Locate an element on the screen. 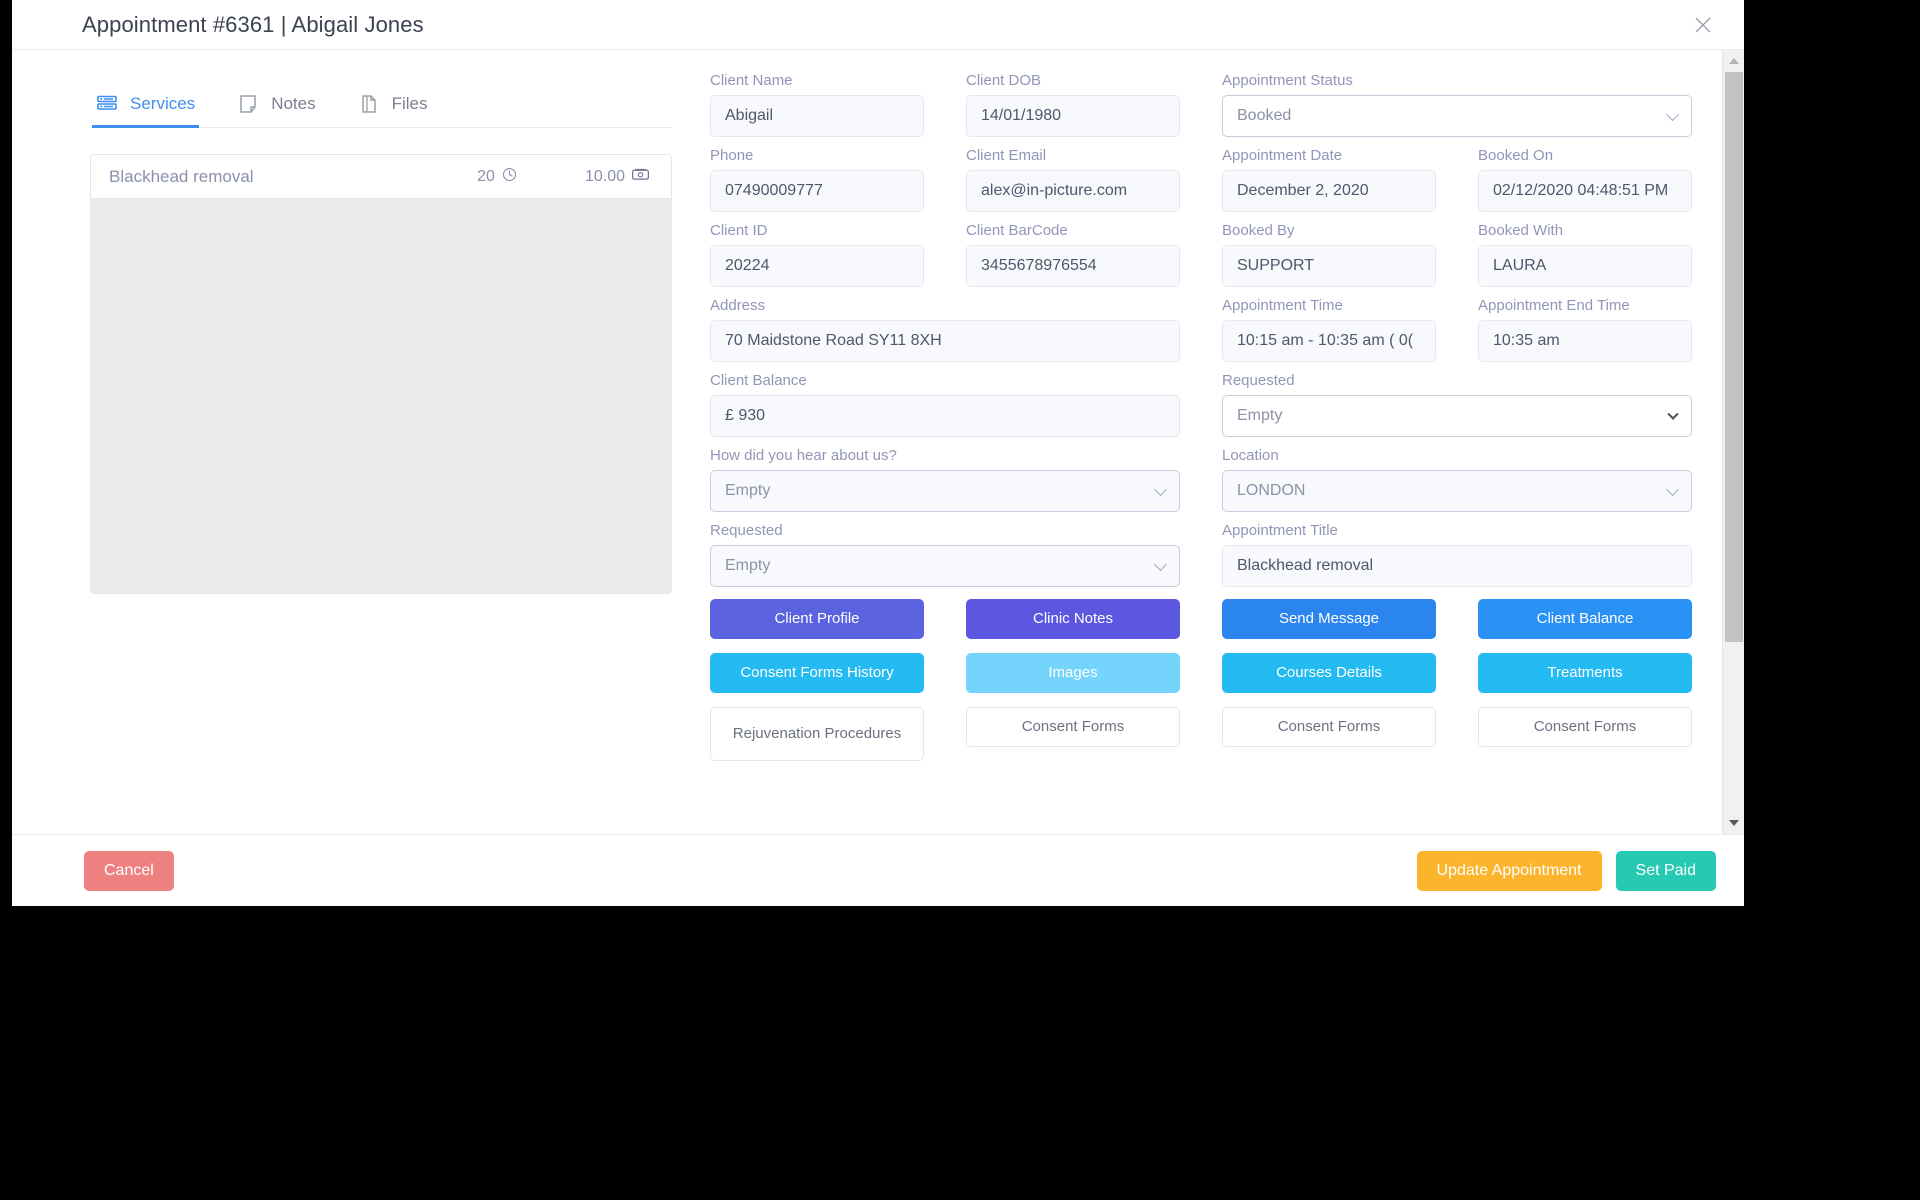 The width and height of the screenshot is (1920, 1200). field-location: Location LONDON is located at coordinates (1457, 479).